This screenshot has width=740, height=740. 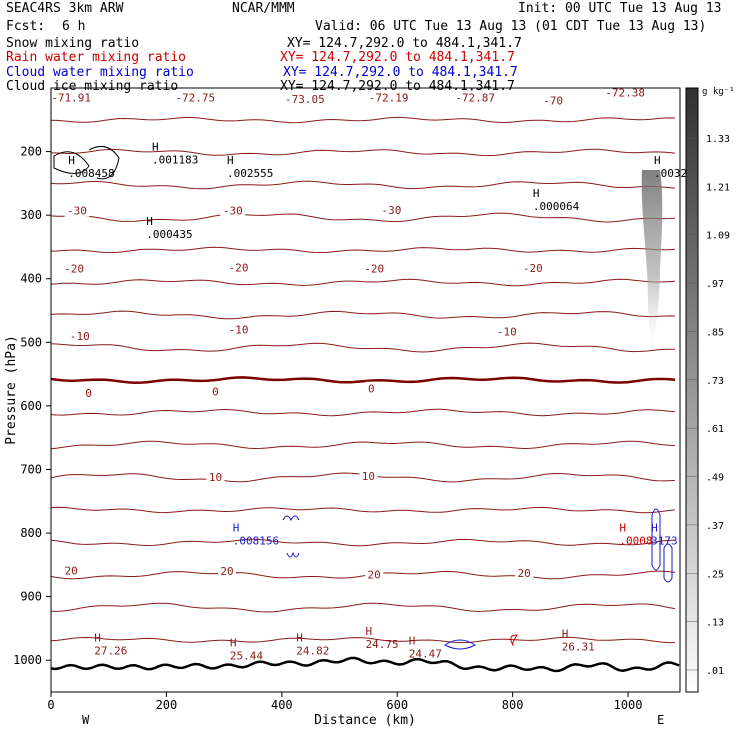 What do you see at coordinates (513, 705) in the screenshot?
I see `x-tick-label-800: 800` at bounding box center [513, 705].